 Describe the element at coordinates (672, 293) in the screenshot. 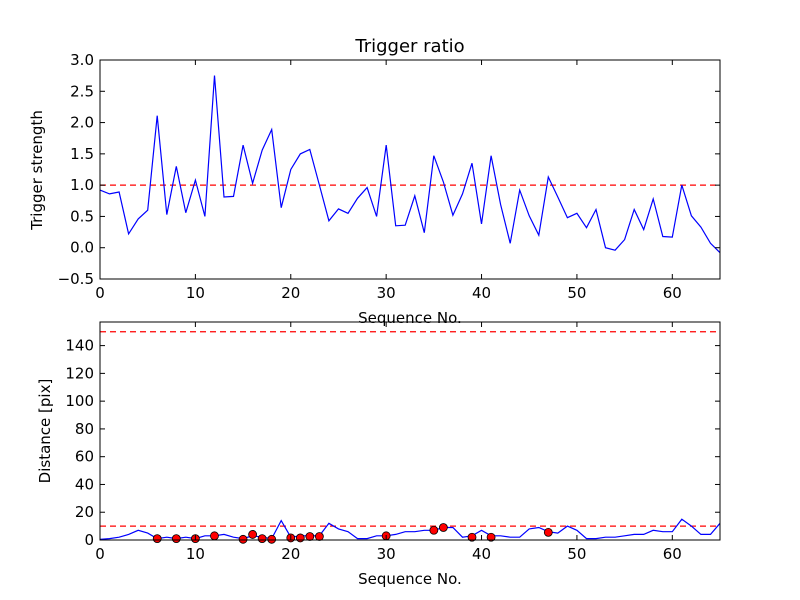

I see `top-x-tick-label: 60` at that location.